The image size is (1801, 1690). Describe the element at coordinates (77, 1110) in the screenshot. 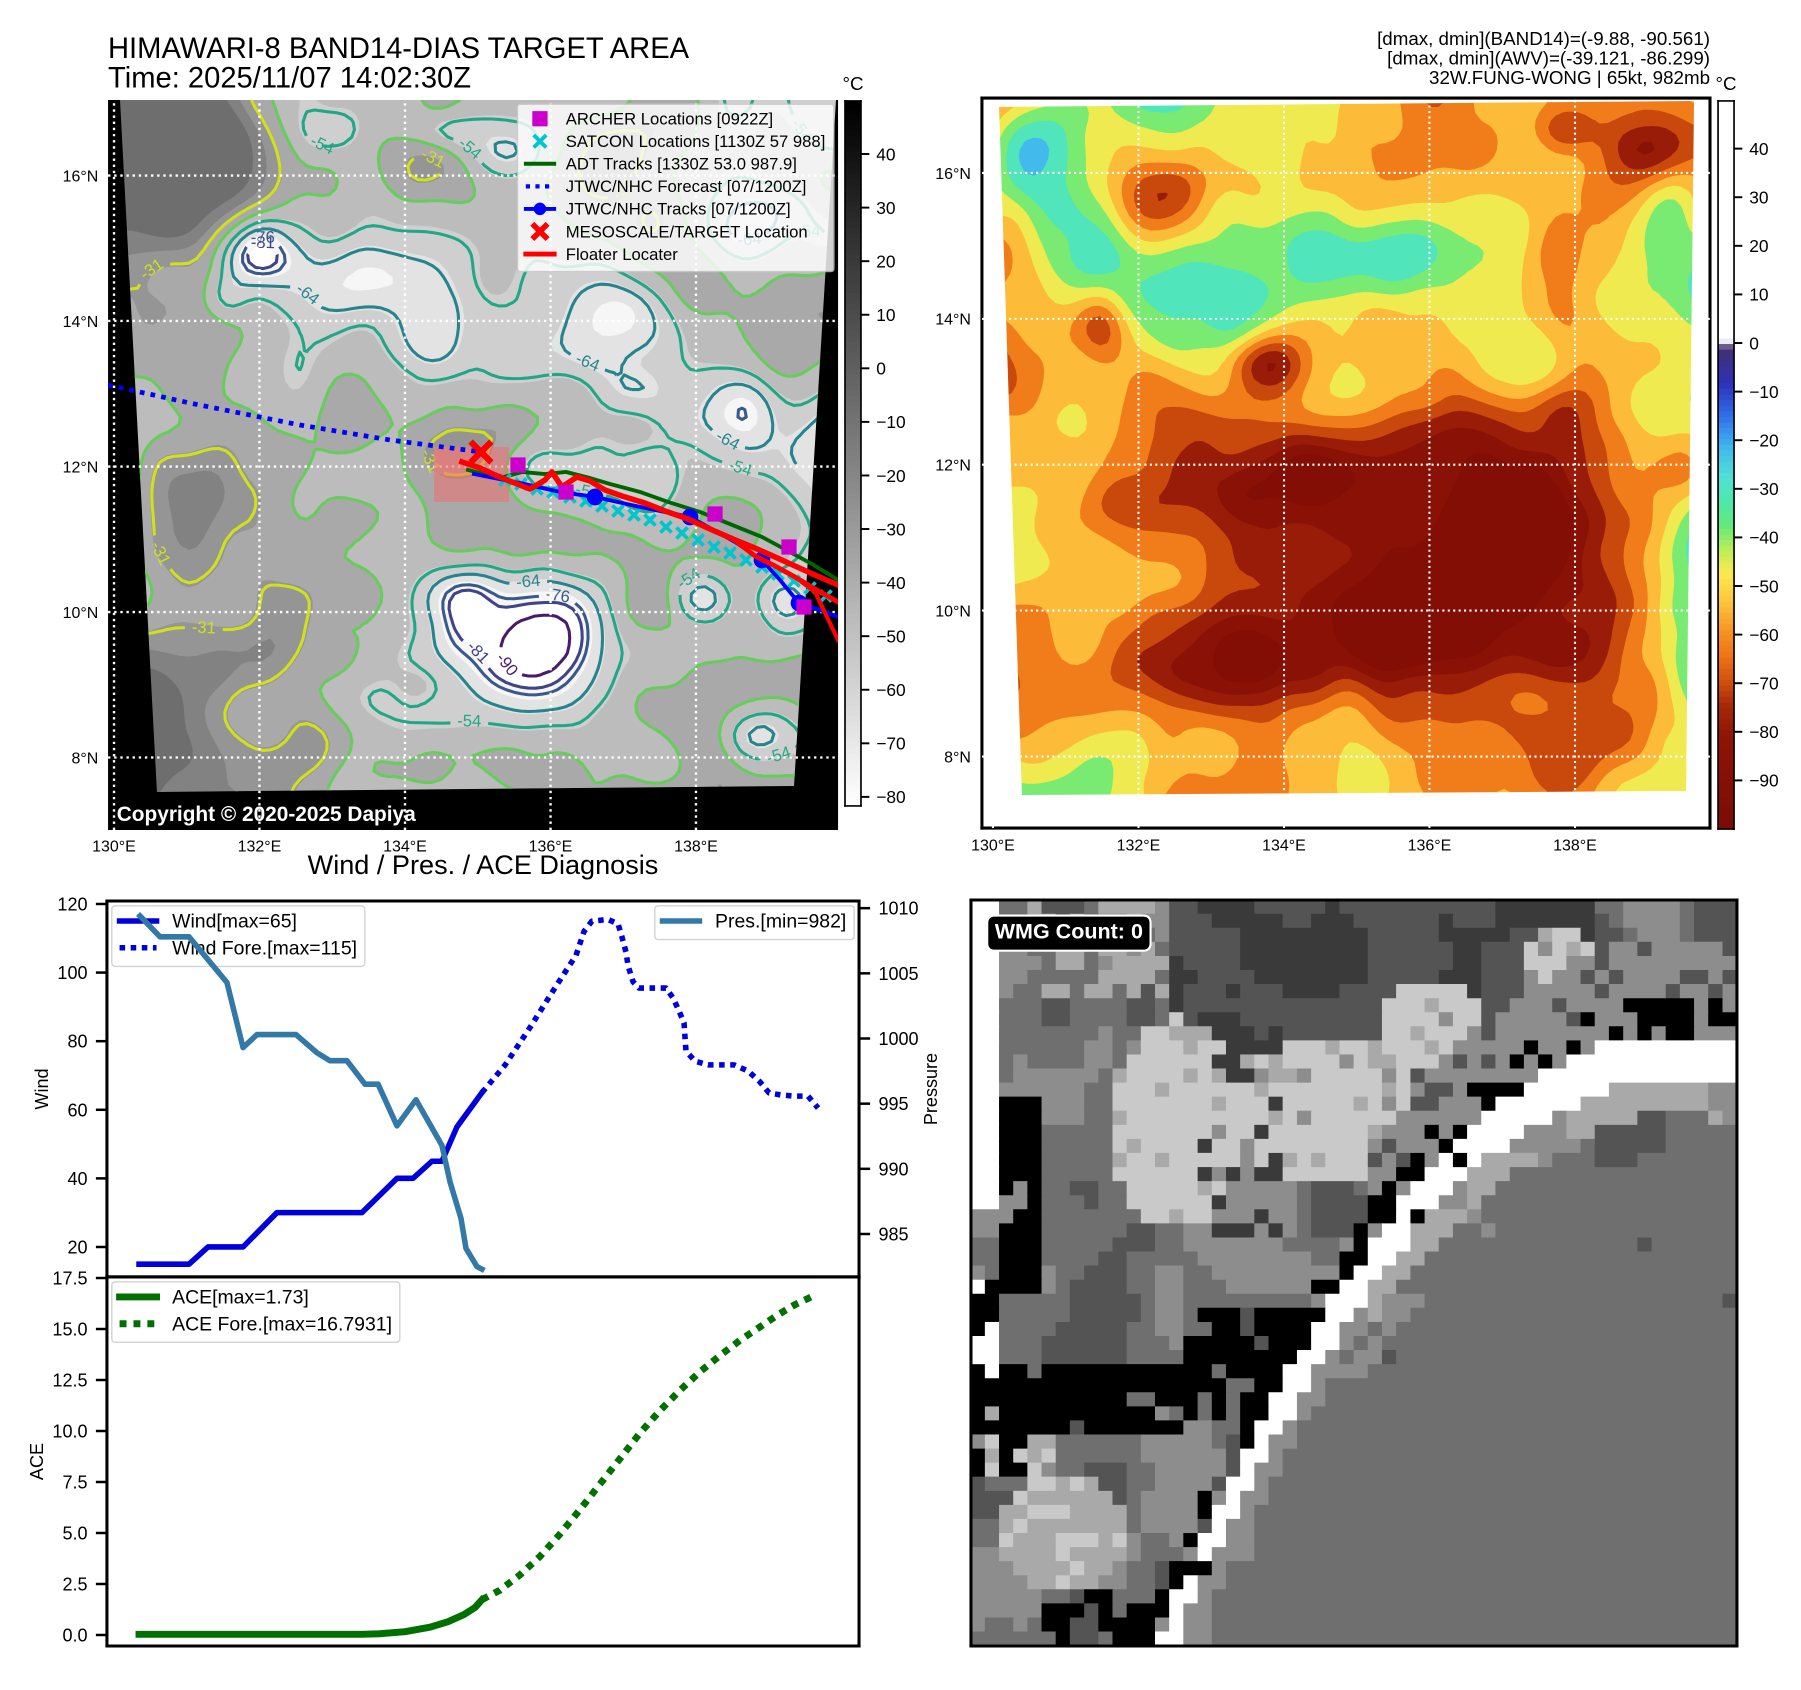

I see `svg-text: 60` at that location.